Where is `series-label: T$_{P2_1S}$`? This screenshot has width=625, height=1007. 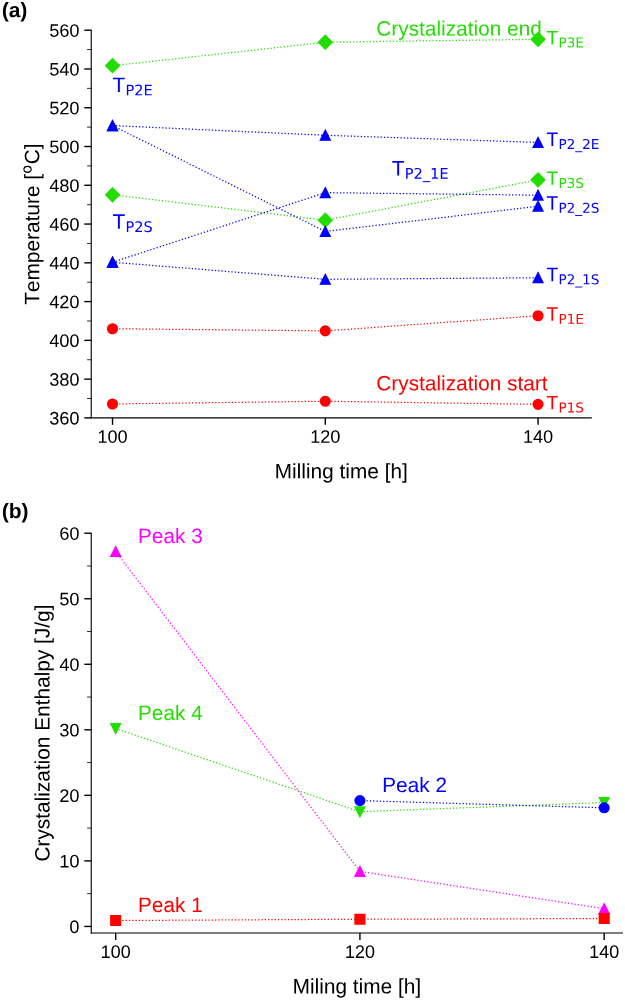
series-label: T$_{P2_1S}$ is located at coordinates (572, 277).